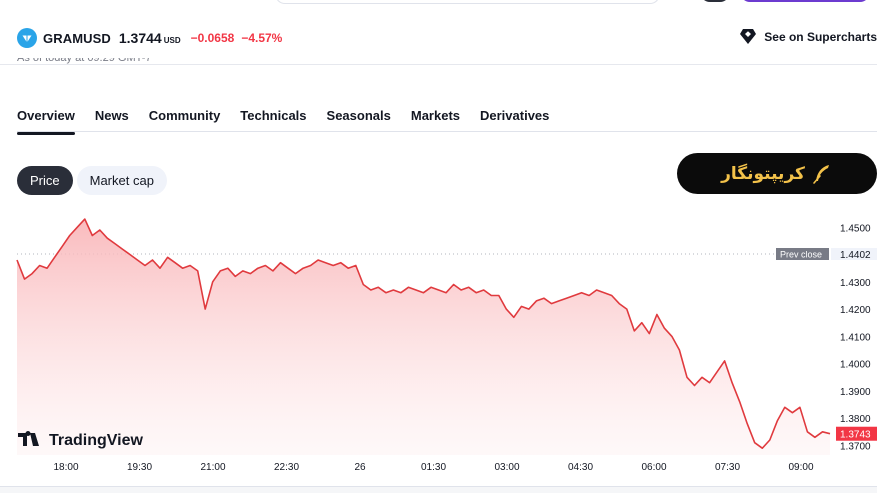 This screenshot has width=877, height=493. I want to click on crypto-negar-banner: کریپتونگار, so click(777, 173).